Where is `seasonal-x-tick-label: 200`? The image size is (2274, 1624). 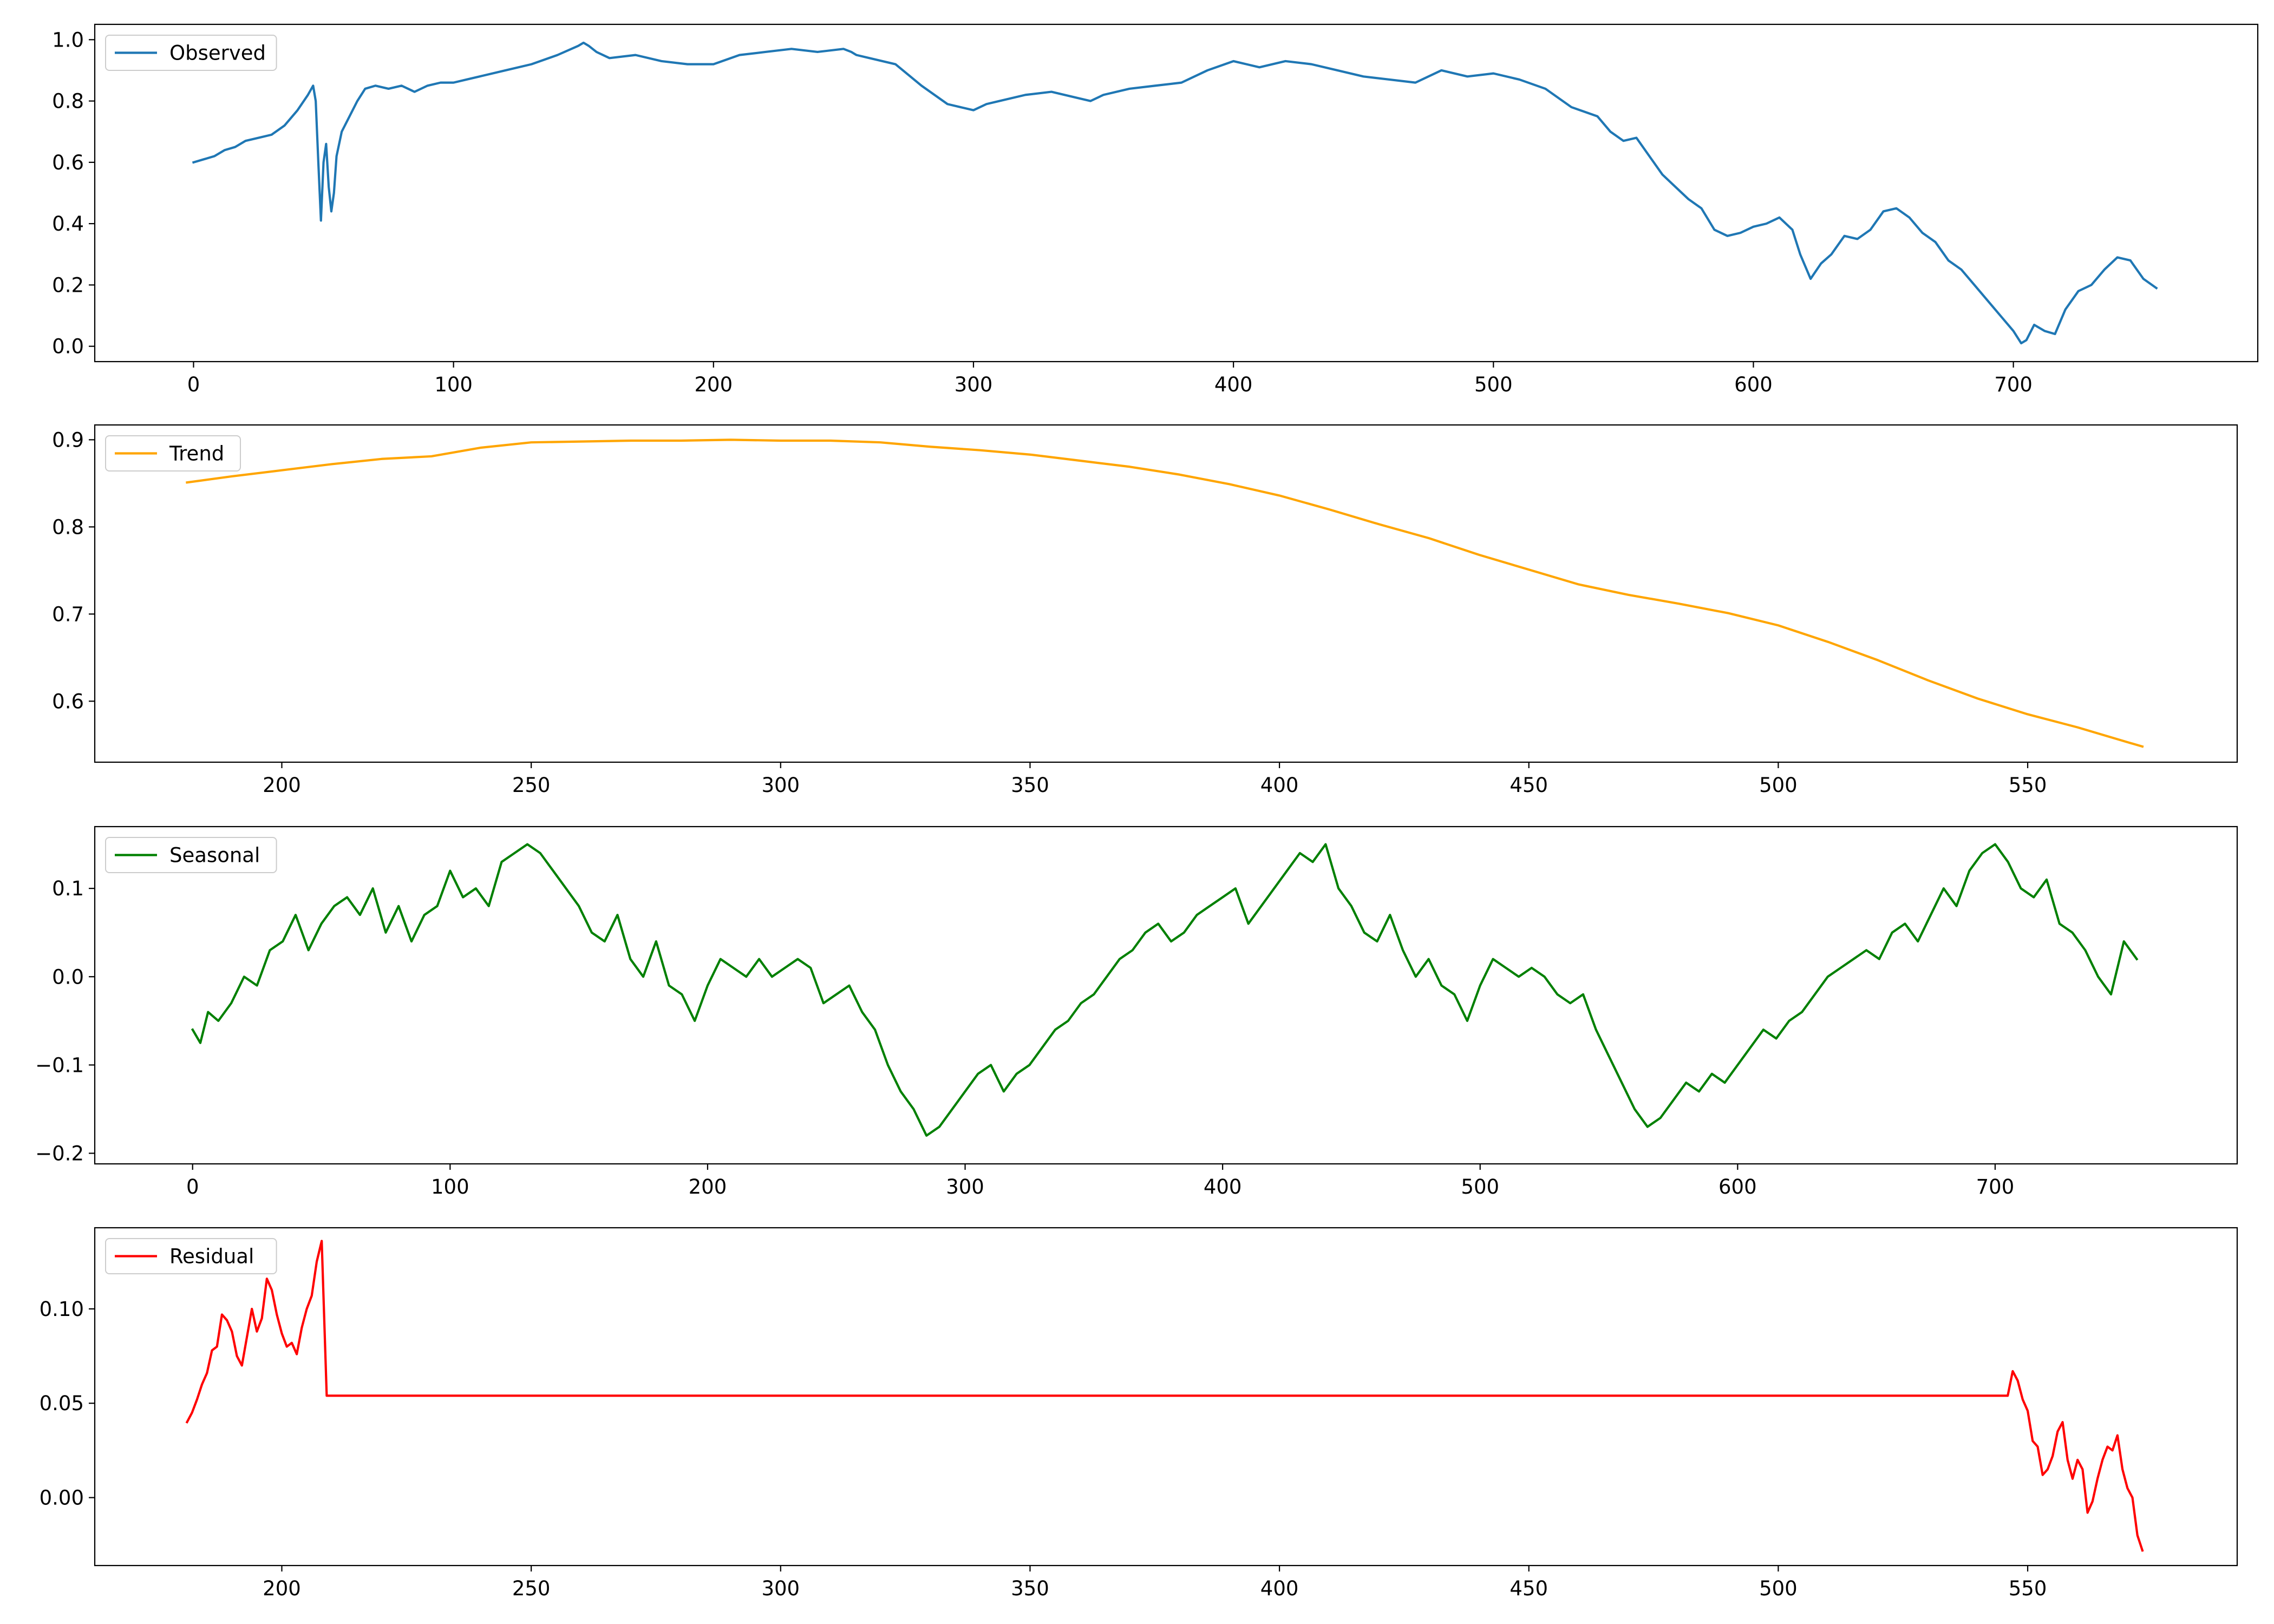 seasonal-x-tick-label: 200 is located at coordinates (708, 1187).